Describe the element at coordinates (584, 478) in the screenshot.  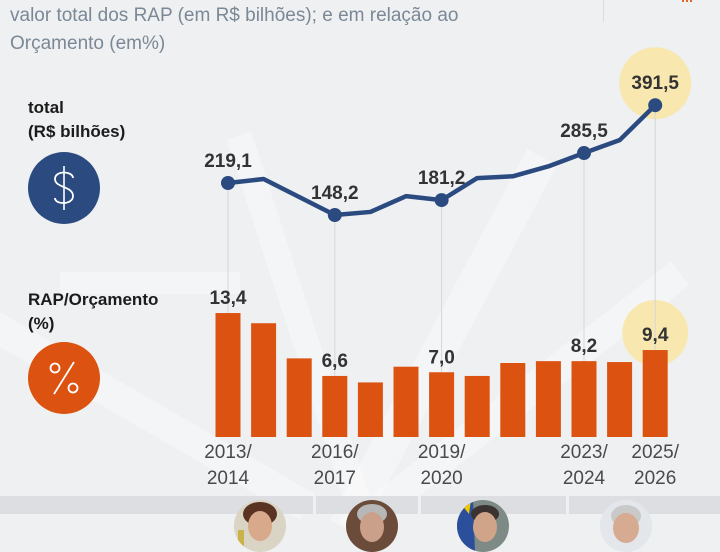
I see `x-tick-label: 2024` at that location.